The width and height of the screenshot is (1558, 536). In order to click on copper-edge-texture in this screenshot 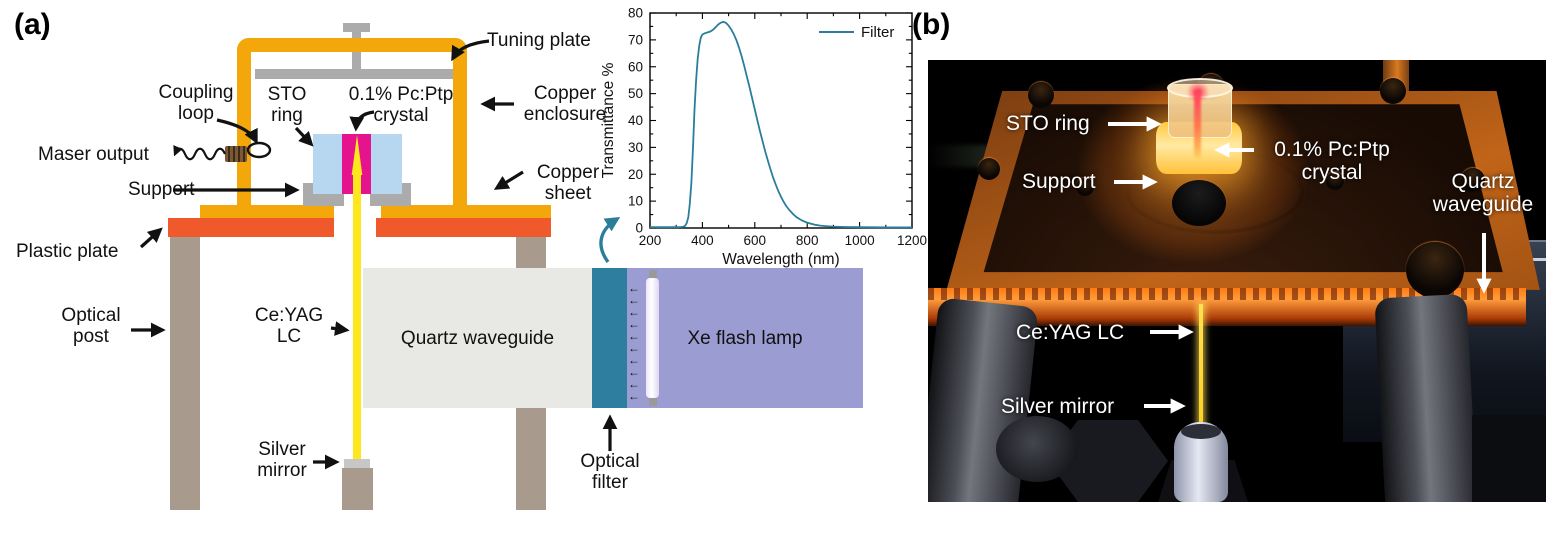, I will do `click(1227, 294)`.